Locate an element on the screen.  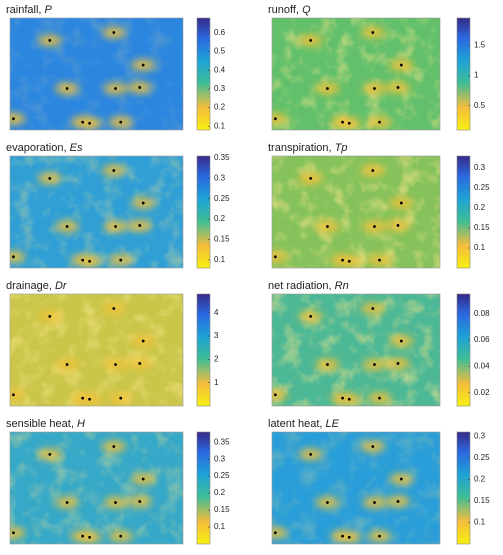
panel-title: runoff, Q is located at coordinates (289, 10).